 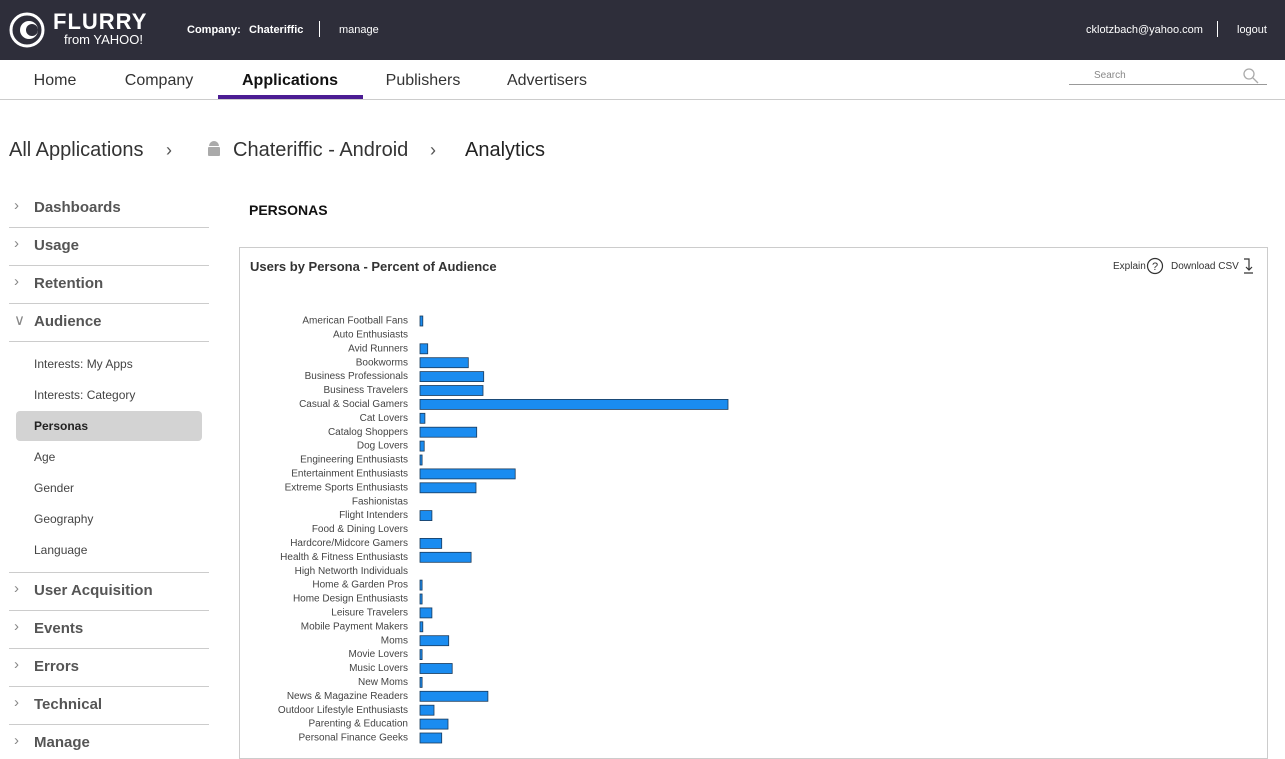 I want to click on sidebar-section: Errors, so click(x=57, y=666).